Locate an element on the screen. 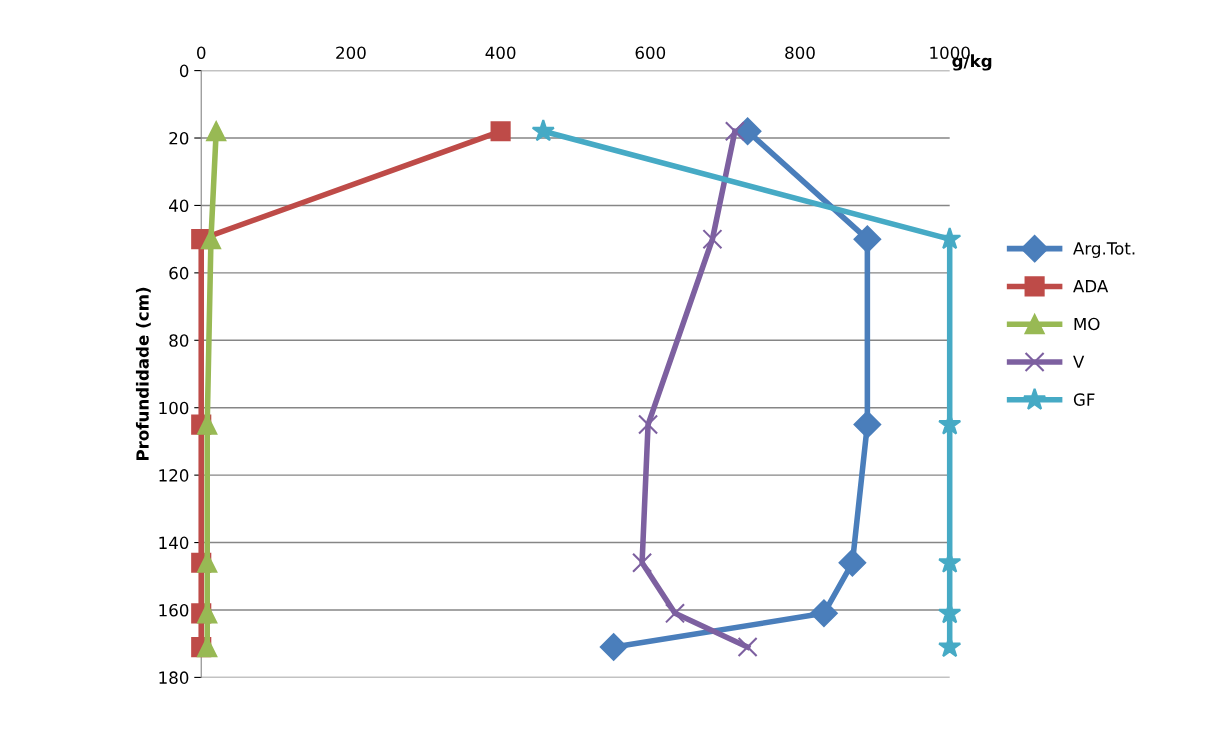 The image size is (1227, 751). y-tick-label: 0 is located at coordinates (184, 71).